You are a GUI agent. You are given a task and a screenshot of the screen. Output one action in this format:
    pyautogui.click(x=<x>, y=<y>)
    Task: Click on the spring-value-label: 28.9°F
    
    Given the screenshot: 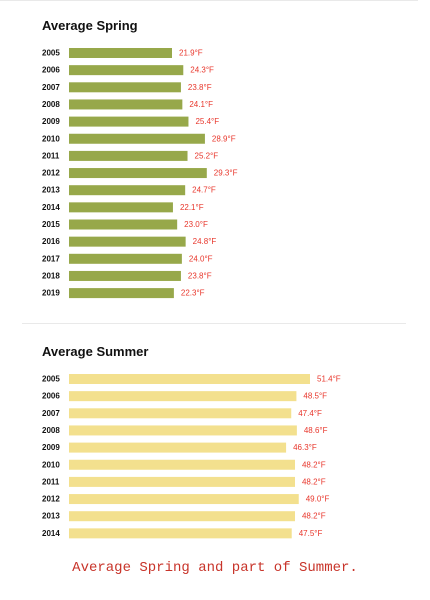 What is the action you would take?
    pyautogui.click(x=224, y=138)
    